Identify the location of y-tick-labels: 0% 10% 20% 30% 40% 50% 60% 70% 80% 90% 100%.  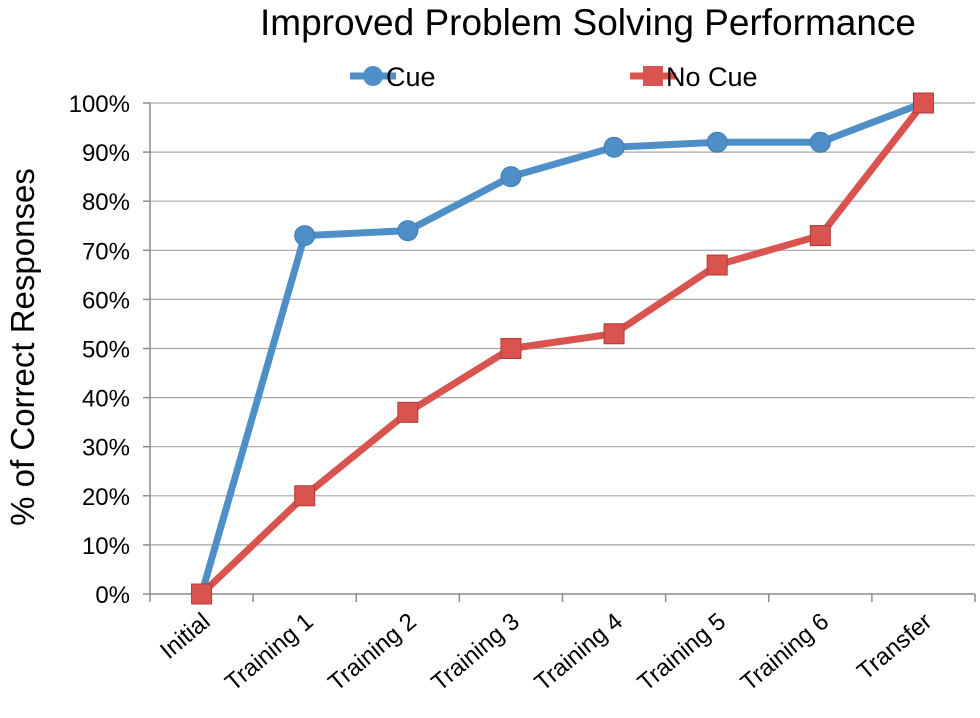
(99, 350).